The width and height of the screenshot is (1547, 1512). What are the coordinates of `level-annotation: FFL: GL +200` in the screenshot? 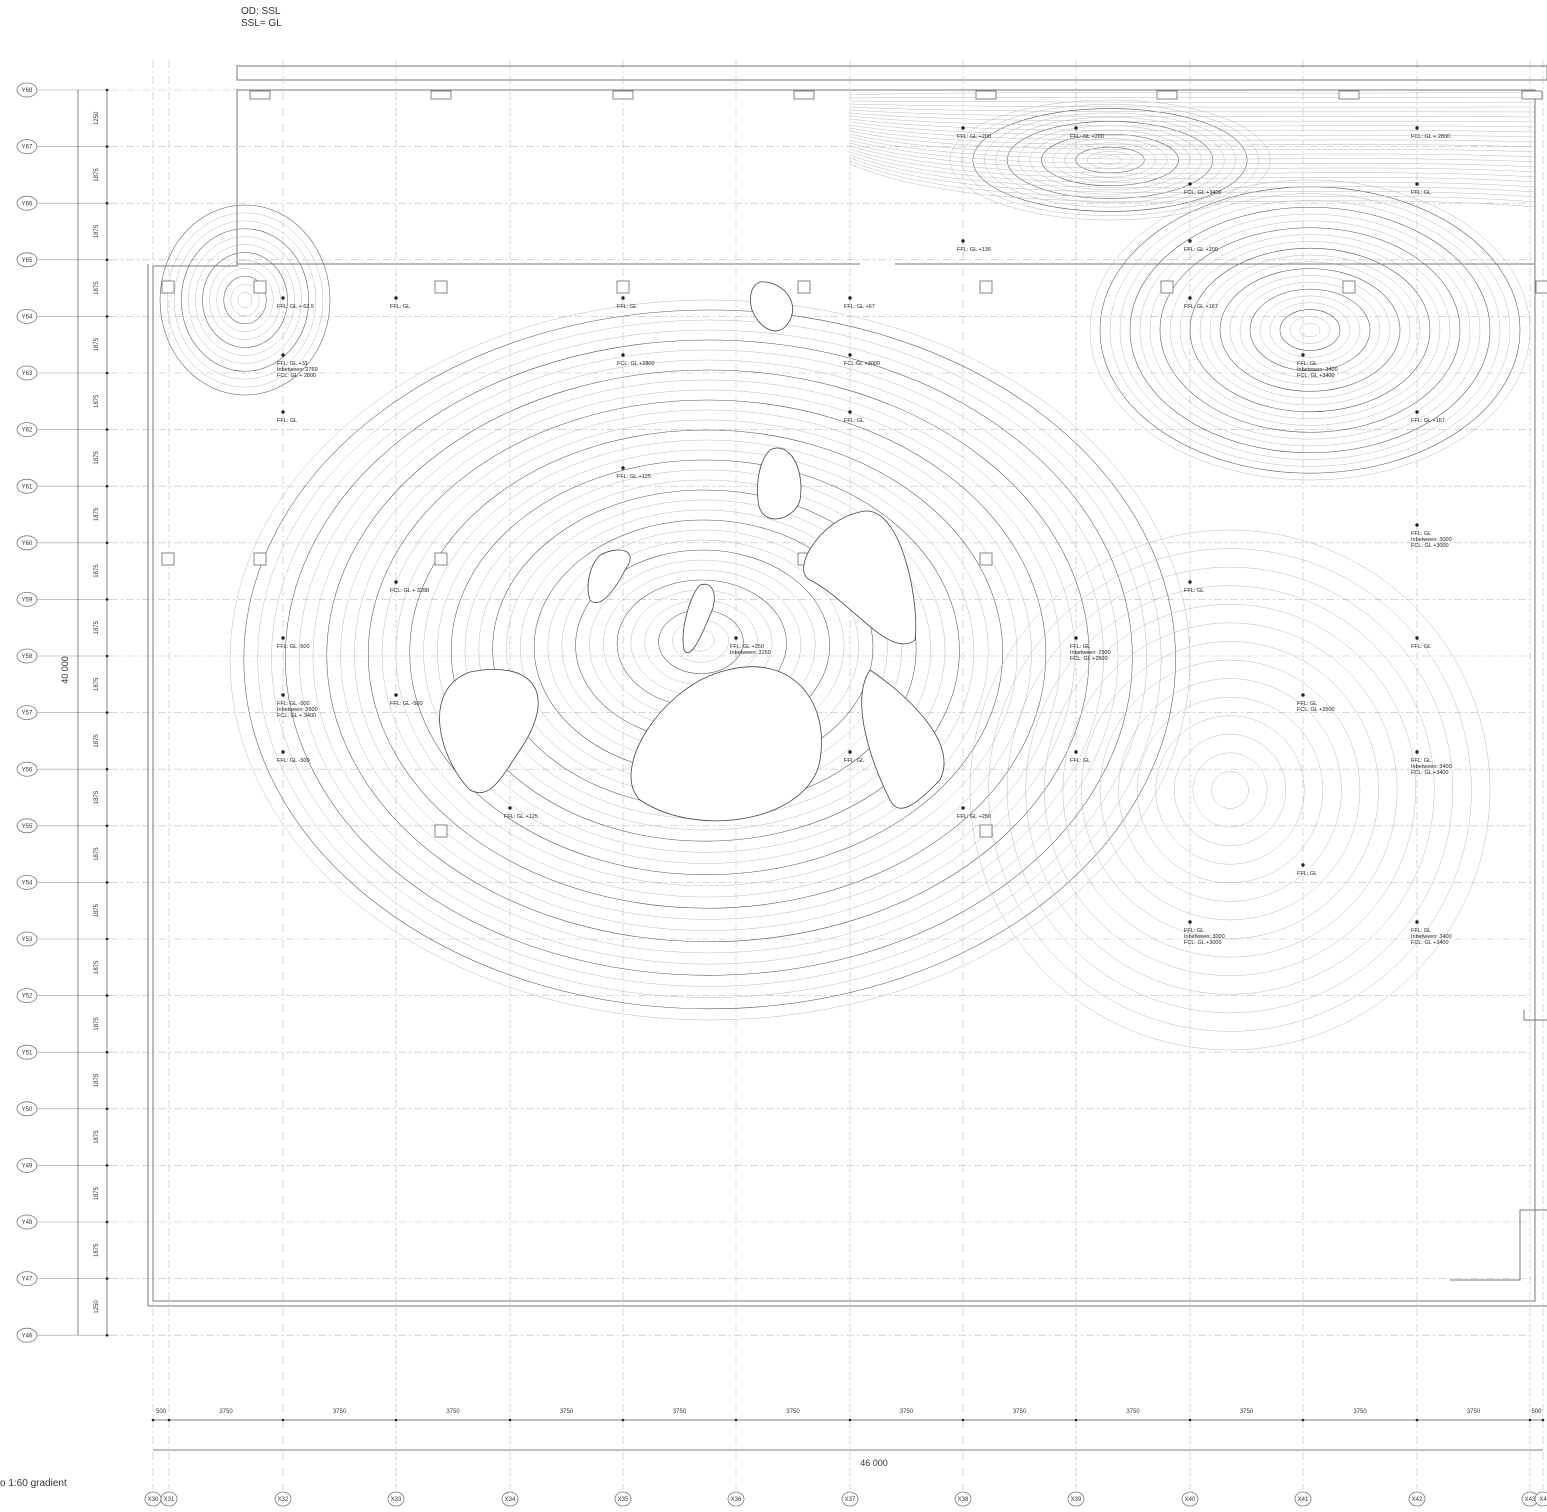 It's located at (1201, 246).